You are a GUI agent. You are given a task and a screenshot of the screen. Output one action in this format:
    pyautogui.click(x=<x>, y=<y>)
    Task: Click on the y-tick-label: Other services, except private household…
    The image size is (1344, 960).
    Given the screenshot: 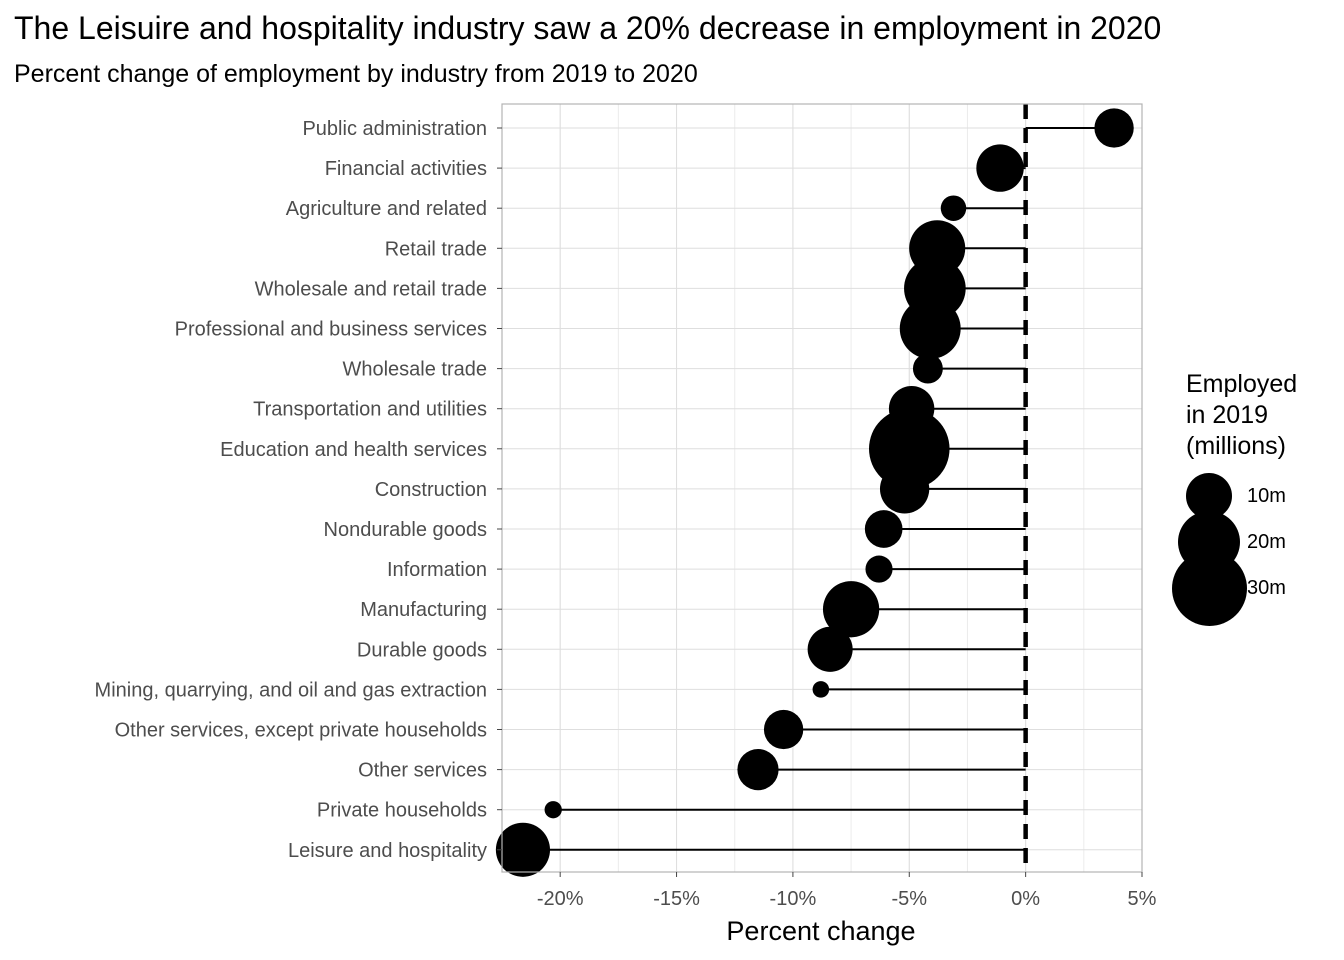 What is the action you would take?
    pyautogui.click(x=301, y=731)
    